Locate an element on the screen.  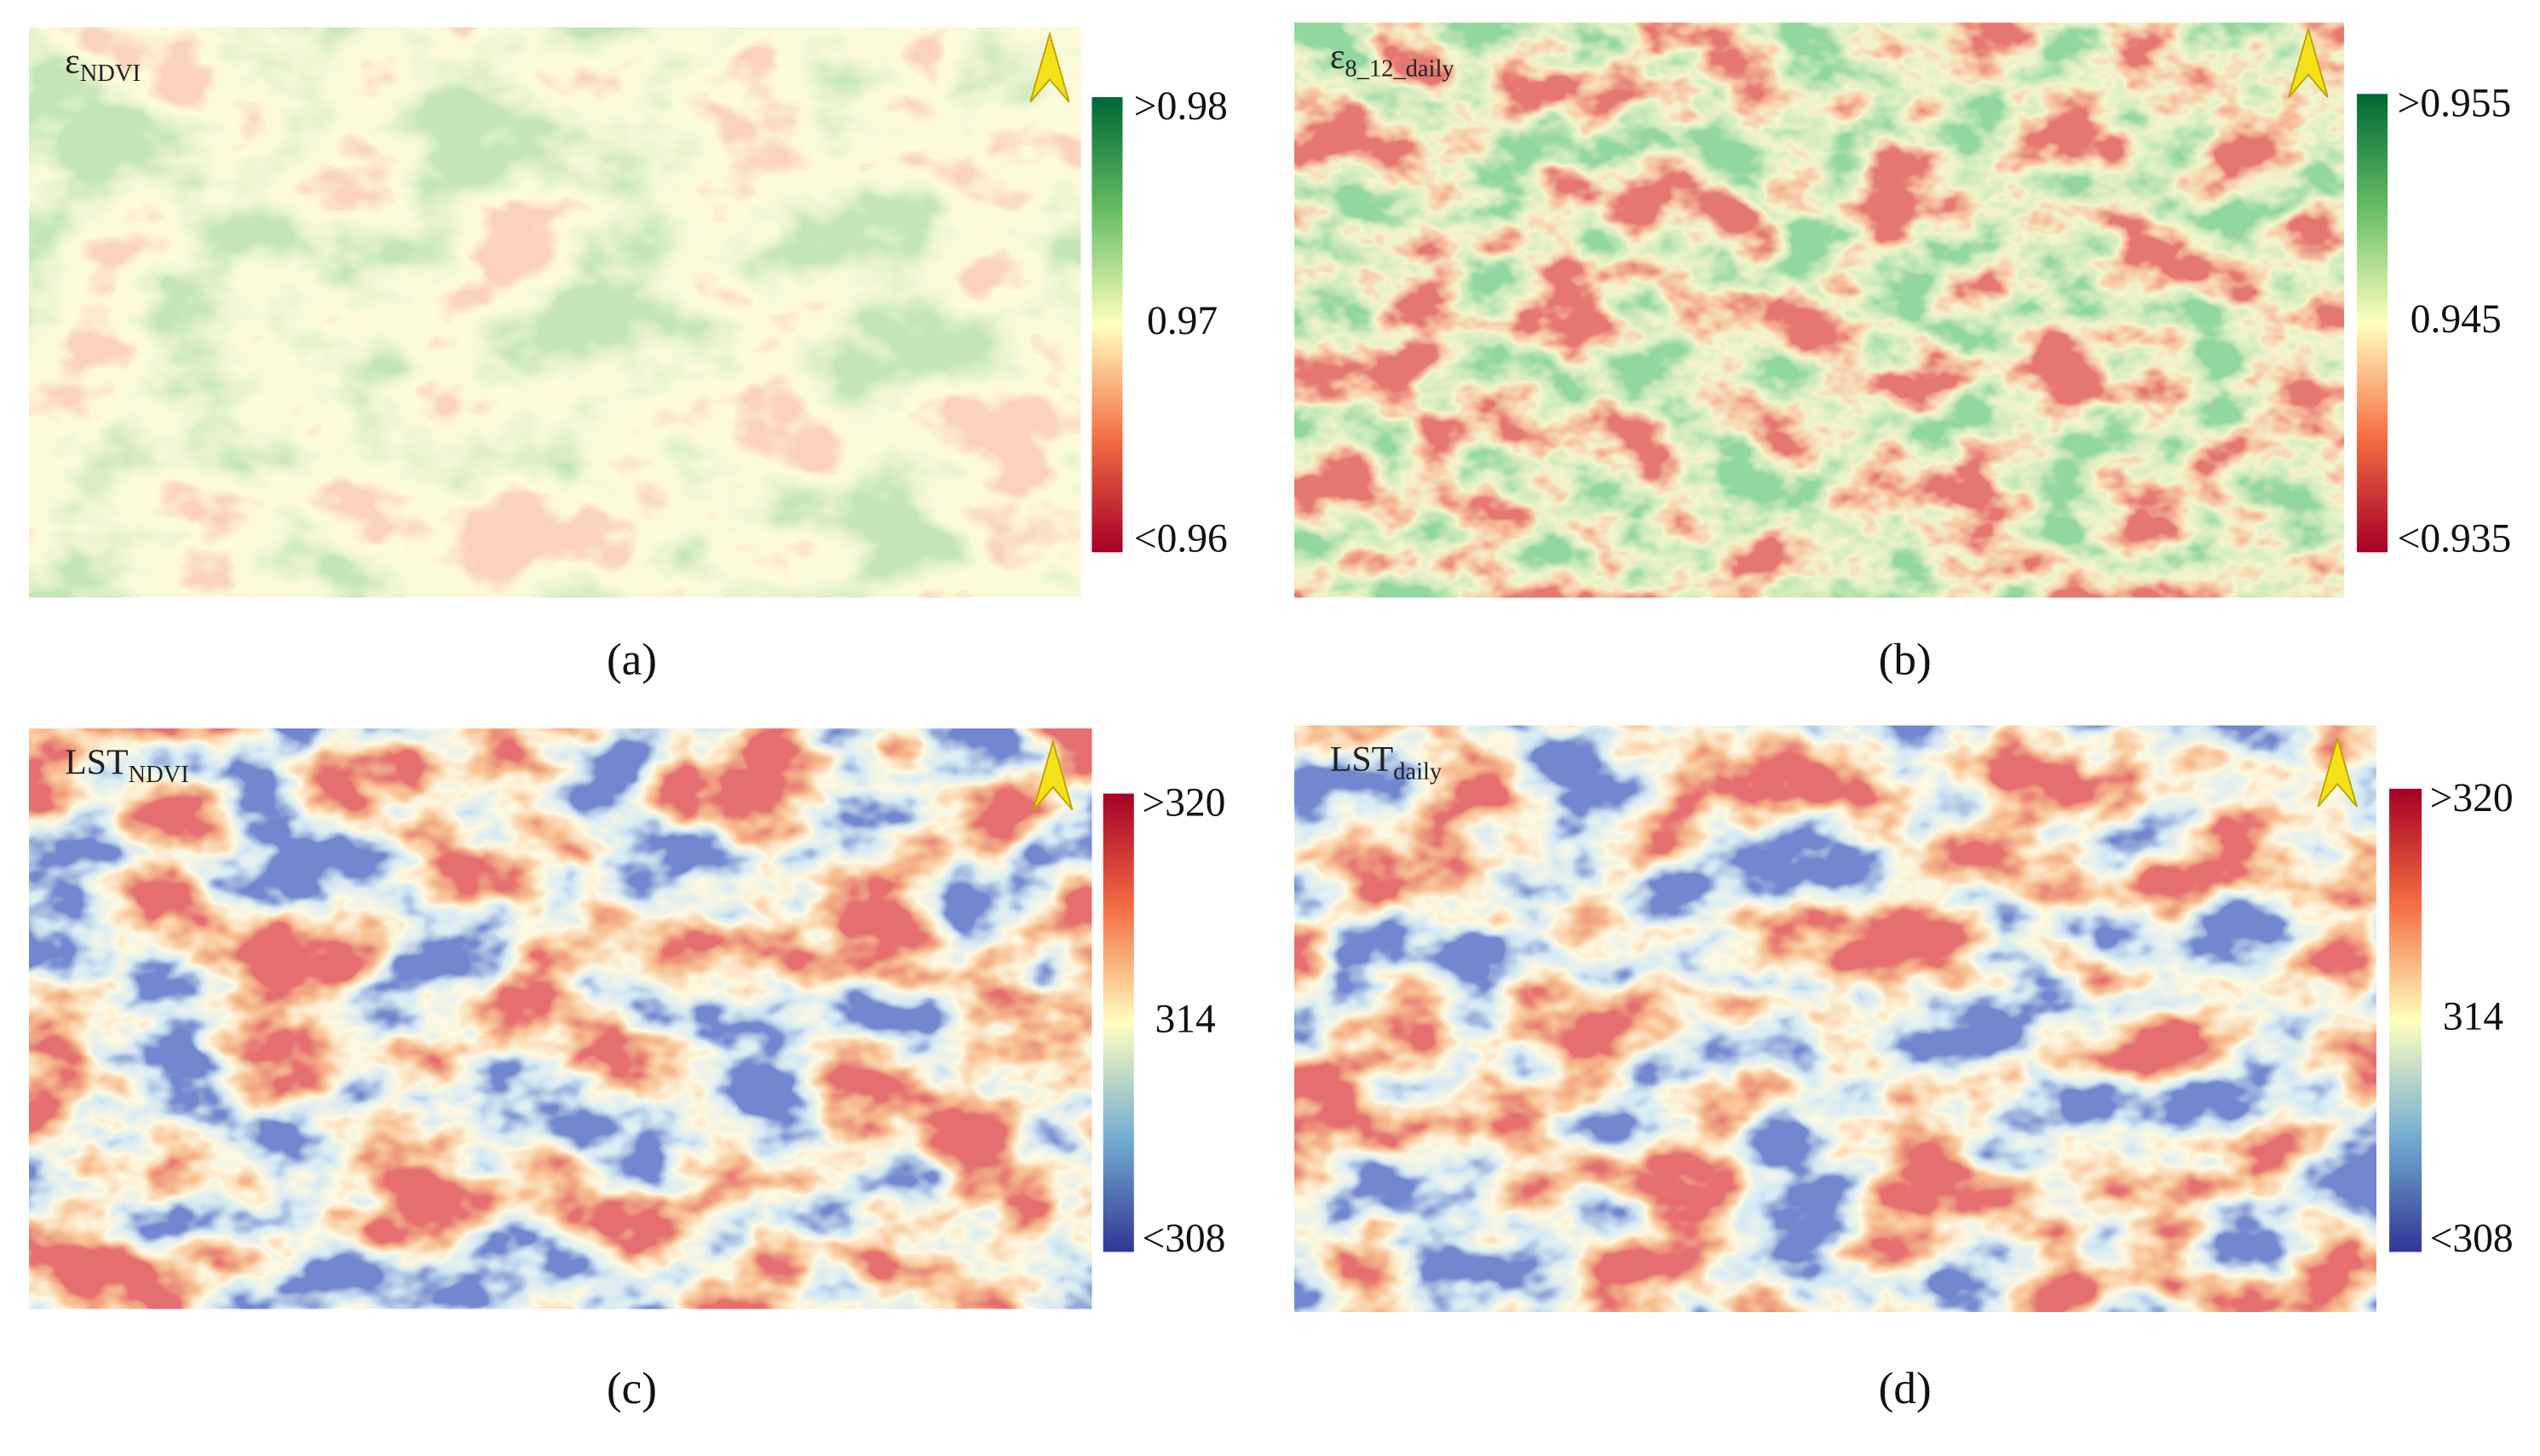
panel-caption: (b) is located at coordinates (1906, 660).